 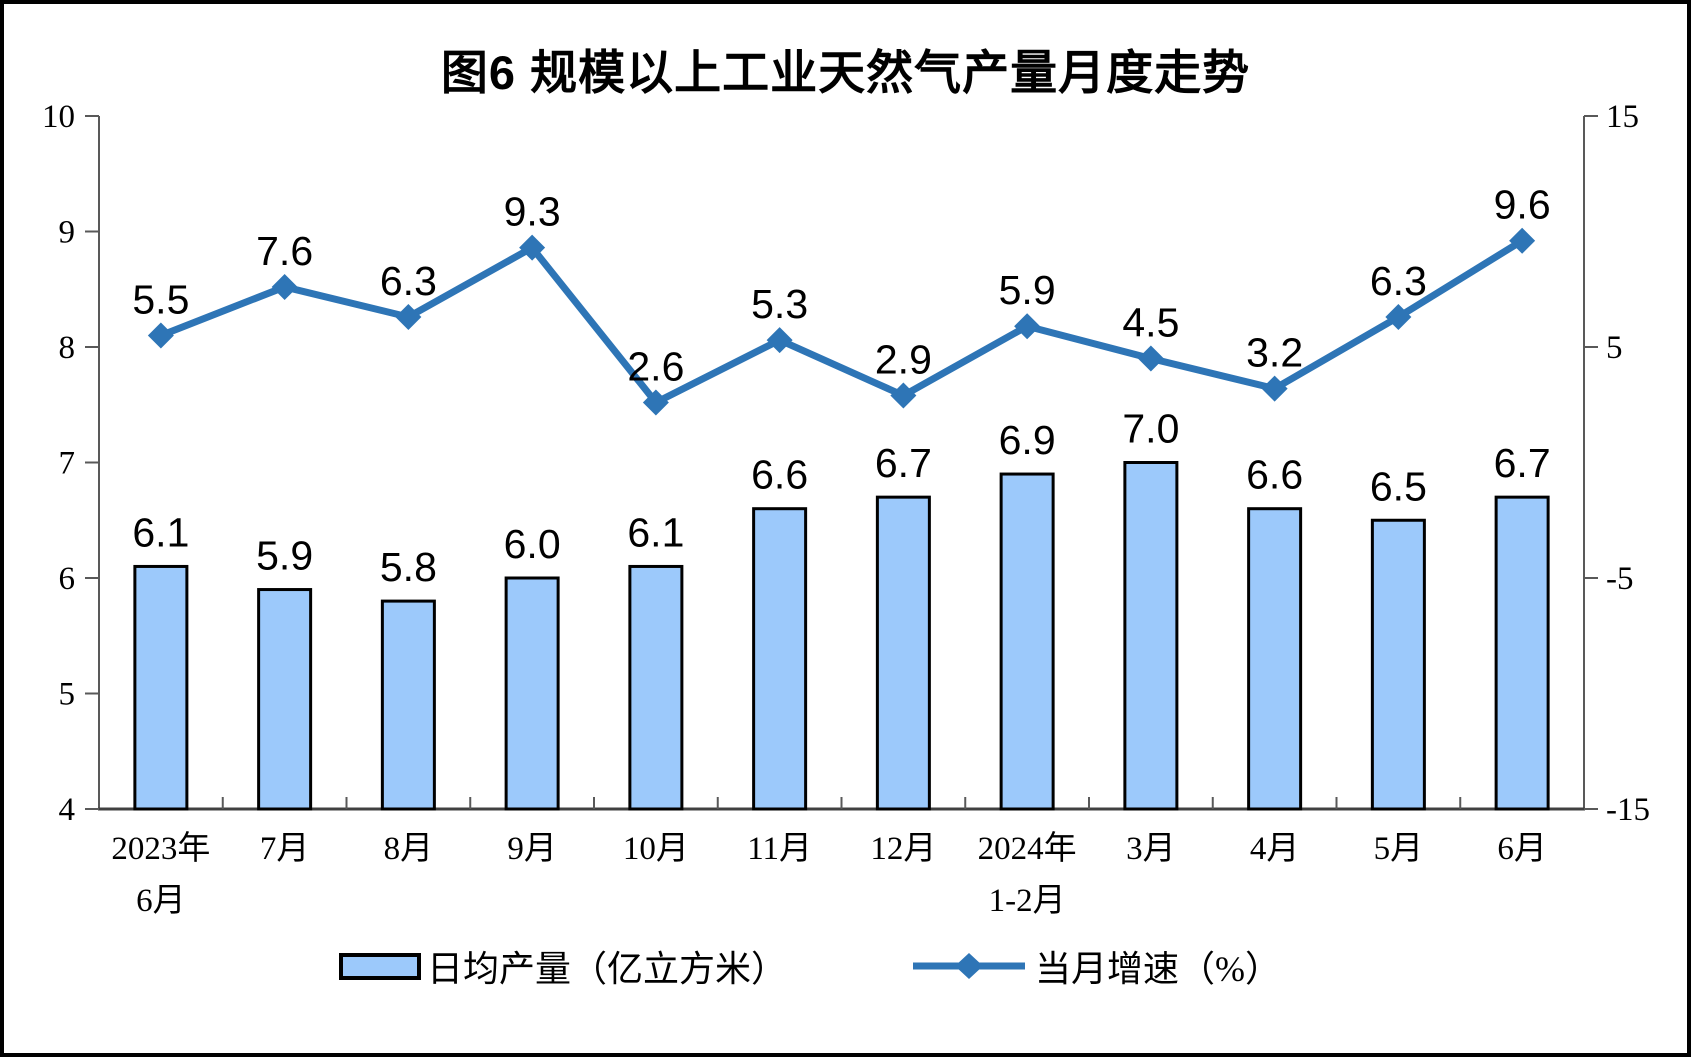 What do you see at coordinates (655, 366) in the screenshot?
I see `line-value-label: 2.6` at bounding box center [655, 366].